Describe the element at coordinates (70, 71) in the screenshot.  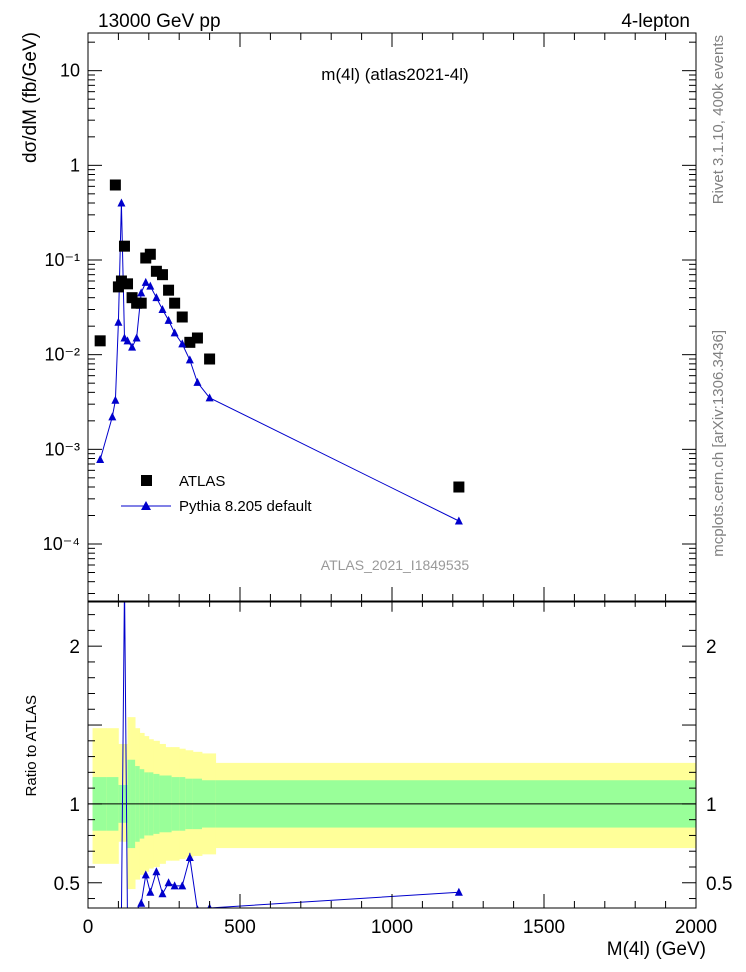
I see `main-y-tick-label: 10` at that location.